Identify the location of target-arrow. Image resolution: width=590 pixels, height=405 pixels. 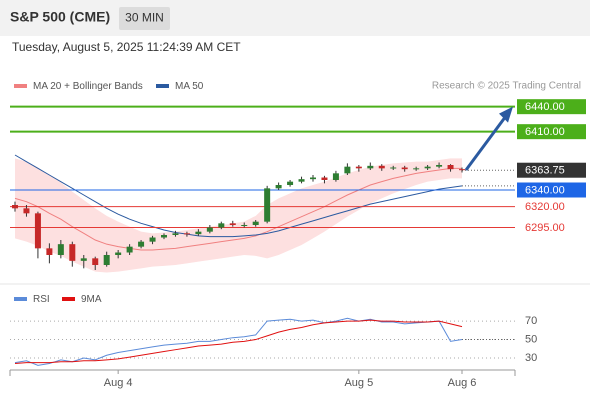
(486, 142).